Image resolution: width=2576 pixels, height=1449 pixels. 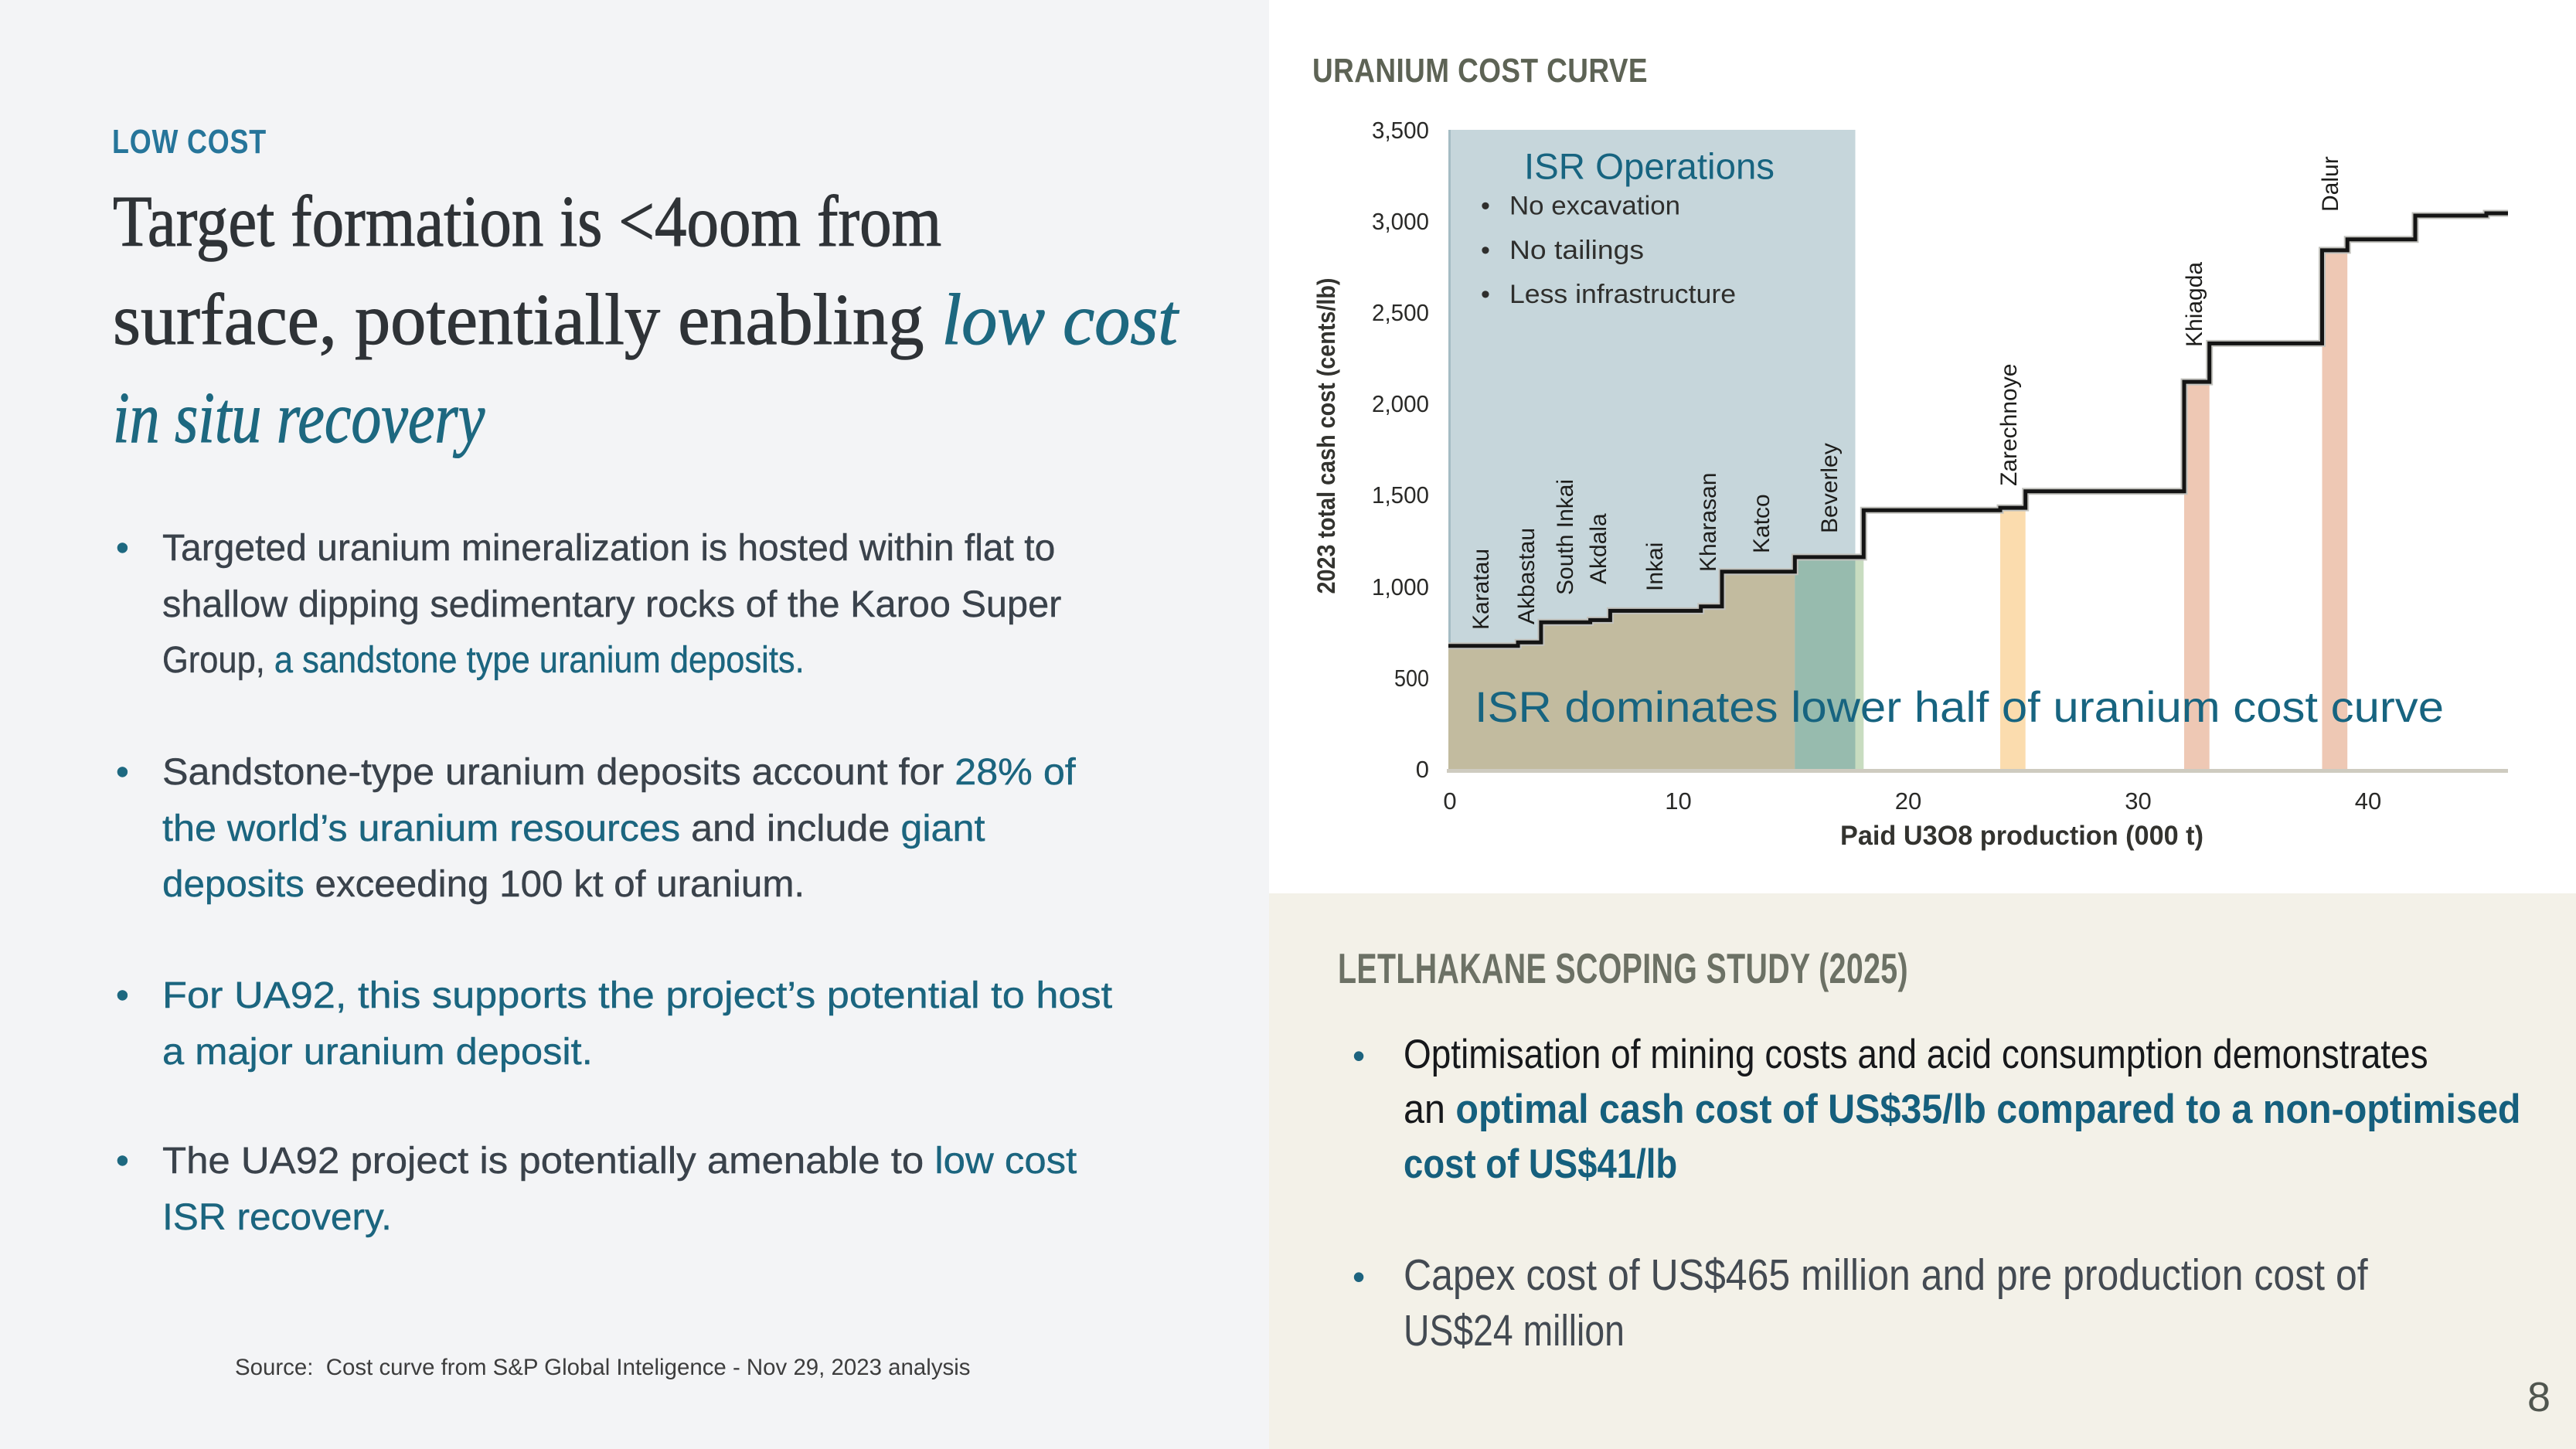 What do you see at coordinates (2009, 425) in the screenshot?
I see `svg-text: Zarechnoye` at bounding box center [2009, 425].